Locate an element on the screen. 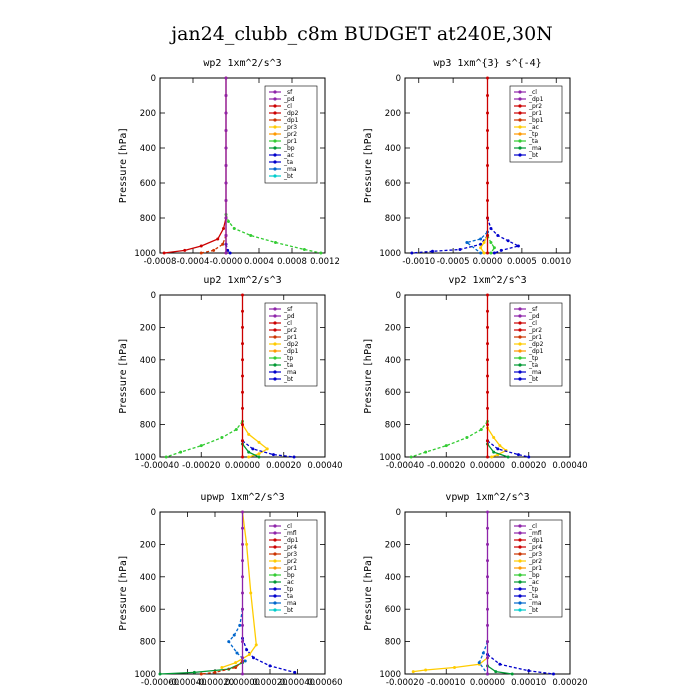 The height and width of the screenshot is (700, 700). legend-entry: _dp2 is located at coordinates (291, 113).